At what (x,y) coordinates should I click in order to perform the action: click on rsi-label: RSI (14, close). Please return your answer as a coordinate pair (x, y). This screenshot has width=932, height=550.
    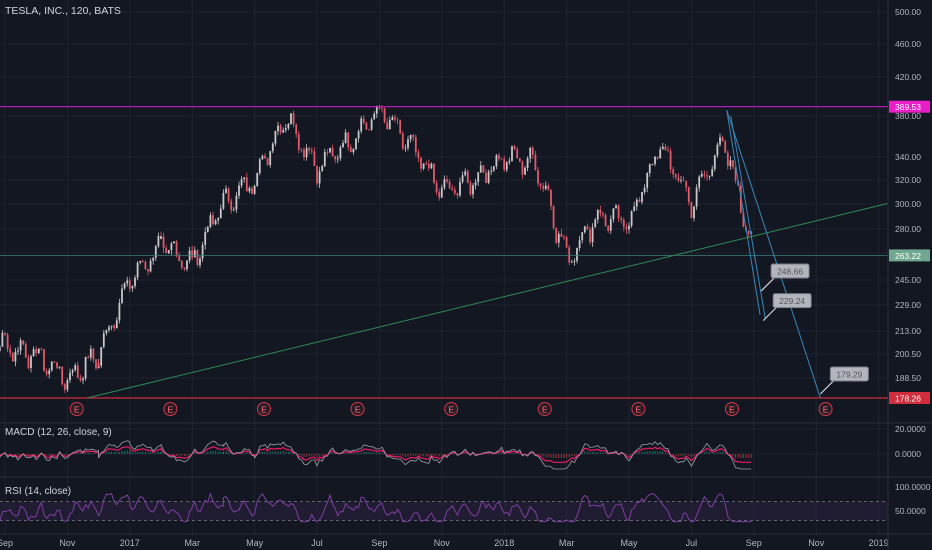
    Looking at the image, I should click on (38, 491).